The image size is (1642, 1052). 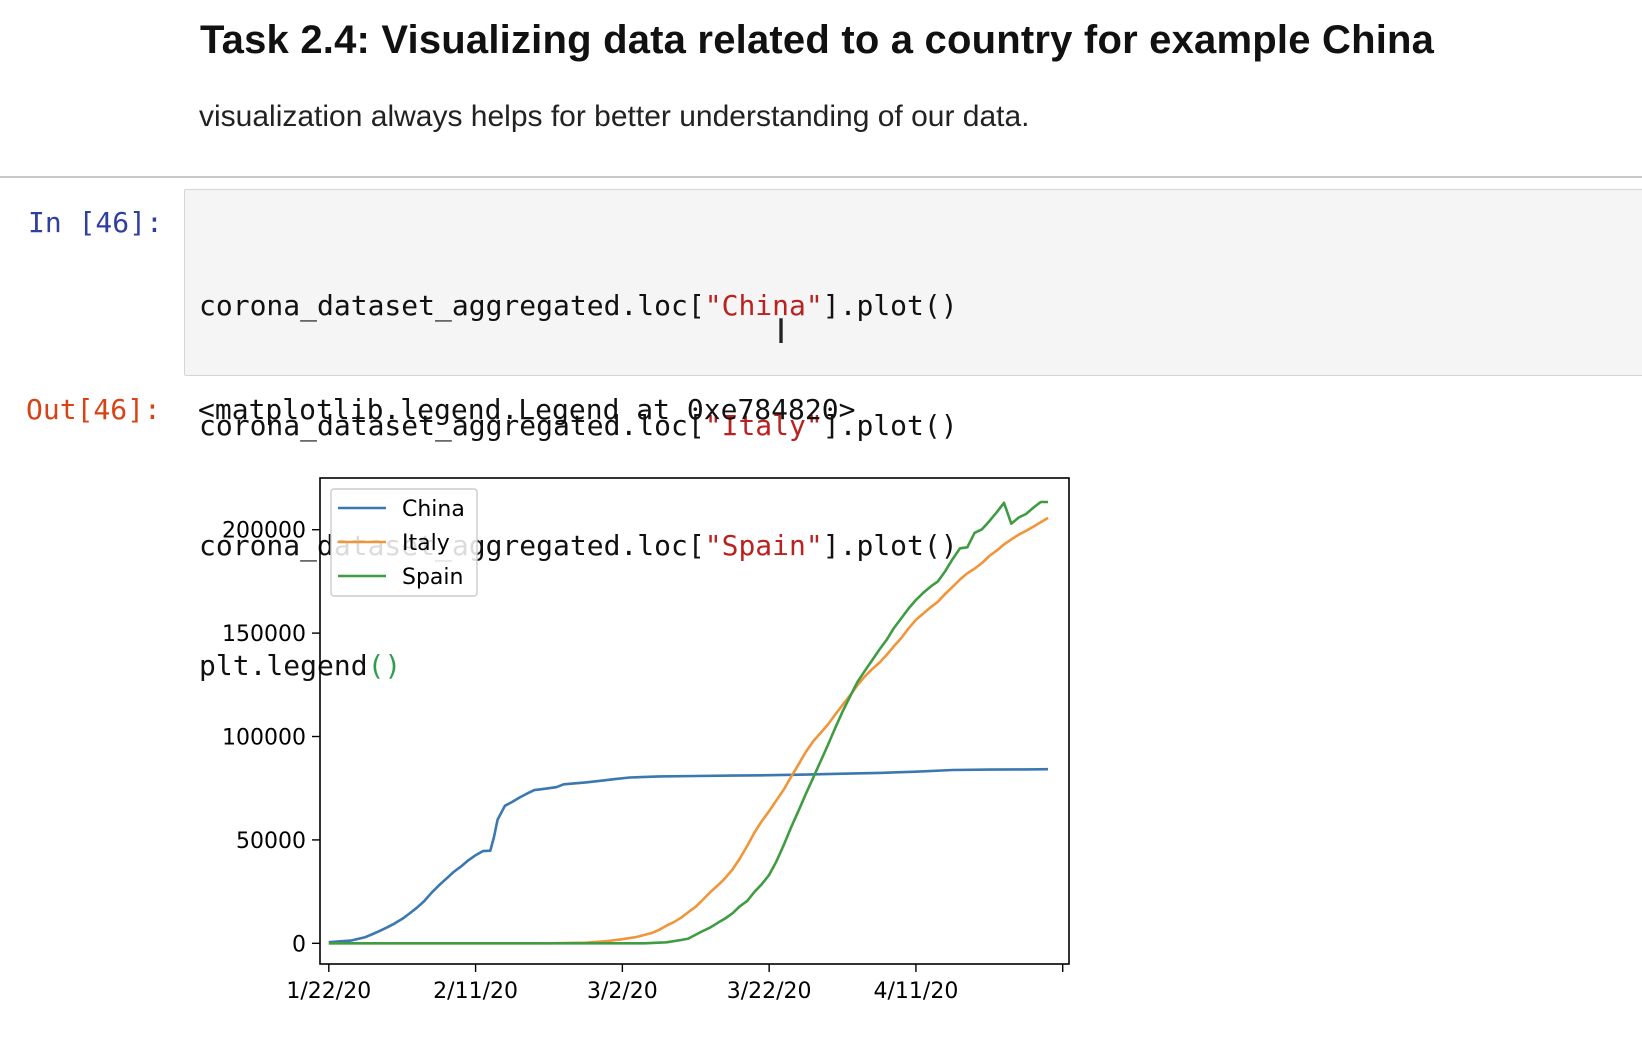 What do you see at coordinates (426, 543) in the screenshot?
I see `legend-label: Italy` at bounding box center [426, 543].